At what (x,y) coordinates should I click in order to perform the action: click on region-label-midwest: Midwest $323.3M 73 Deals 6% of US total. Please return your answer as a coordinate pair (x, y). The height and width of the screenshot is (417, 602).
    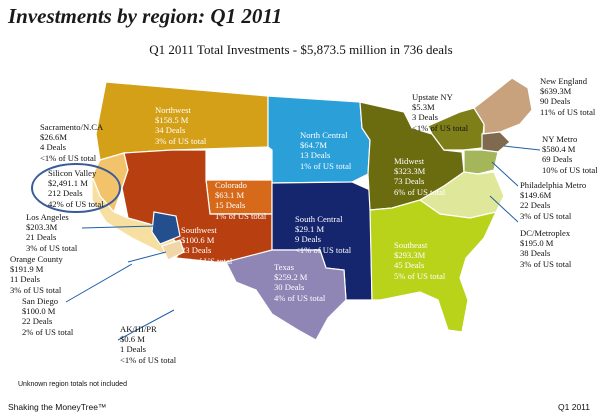
    Looking at the image, I should click on (419, 176).